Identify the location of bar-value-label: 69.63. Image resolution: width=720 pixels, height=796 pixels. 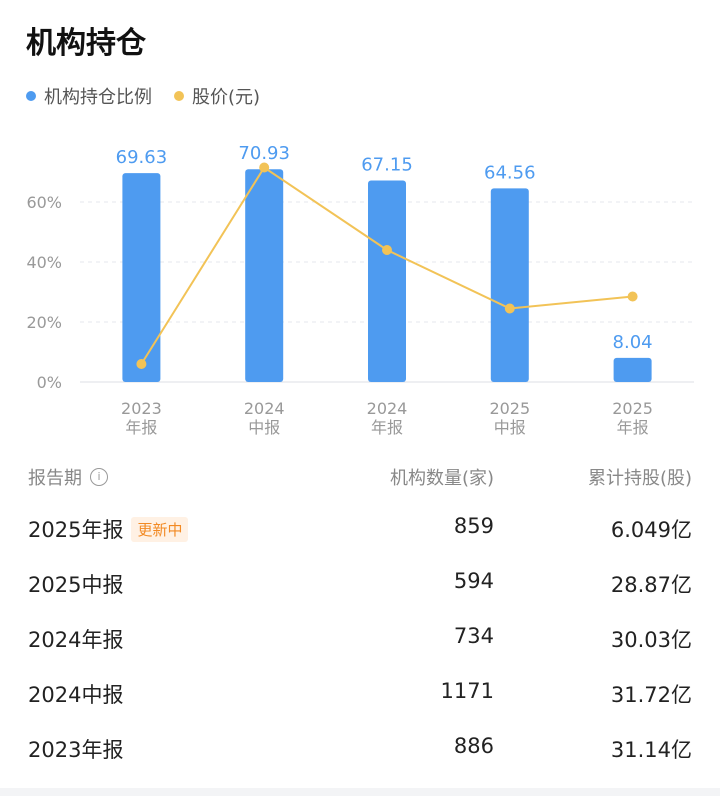
(142, 157).